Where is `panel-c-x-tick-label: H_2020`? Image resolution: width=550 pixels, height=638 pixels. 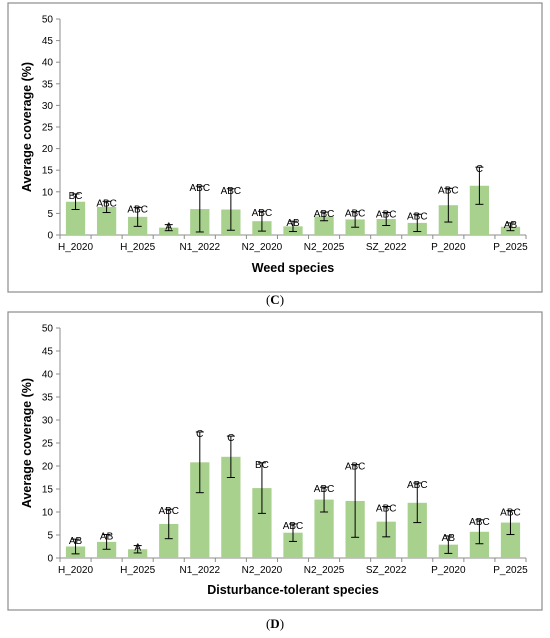 panel-c-x-tick-label: H_2020 is located at coordinates (75, 247).